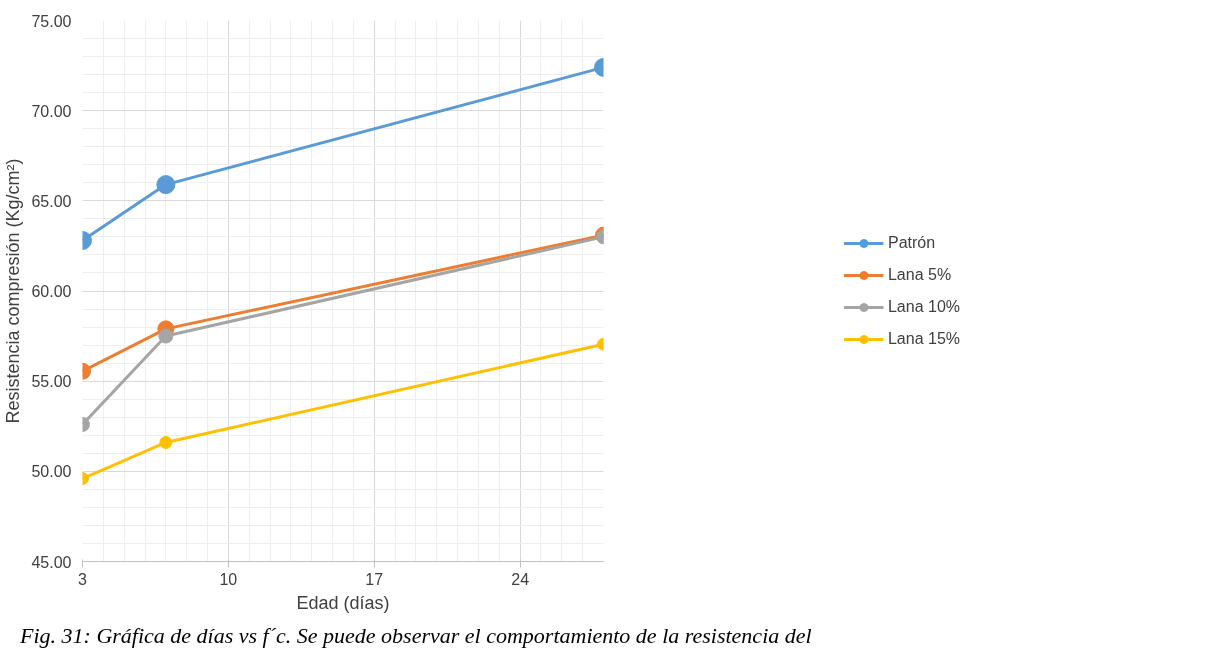 This screenshot has height=654, width=1205. Describe the element at coordinates (520, 579) in the screenshot. I see `x-tick-label: 24` at that location.